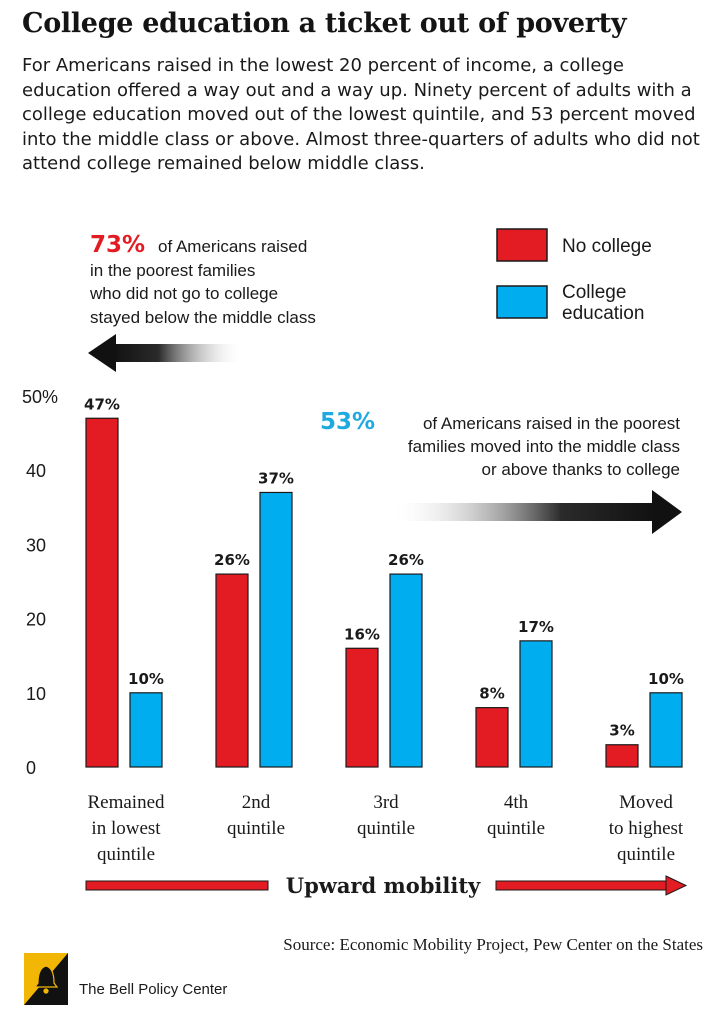 The height and width of the screenshot is (1024, 725). What do you see at coordinates (667, 512) in the screenshot?
I see `right-arrow-icon` at bounding box center [667, 512].